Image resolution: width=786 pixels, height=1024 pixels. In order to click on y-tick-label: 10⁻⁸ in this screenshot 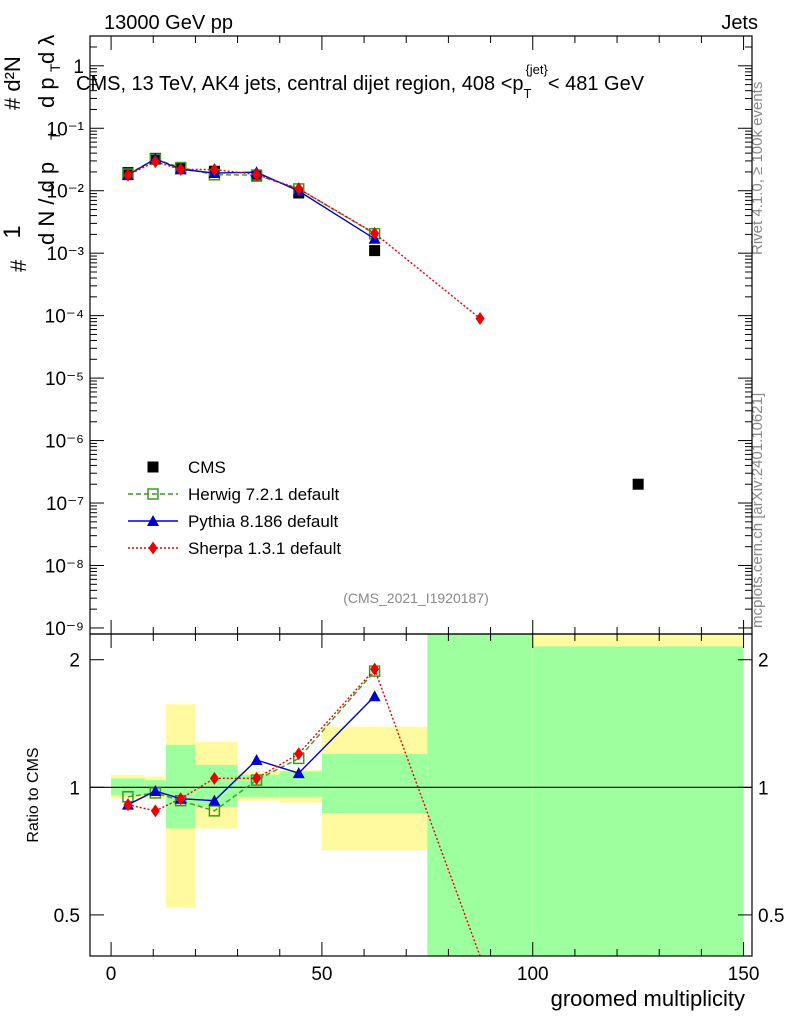, I will do `click(64, 566)`.